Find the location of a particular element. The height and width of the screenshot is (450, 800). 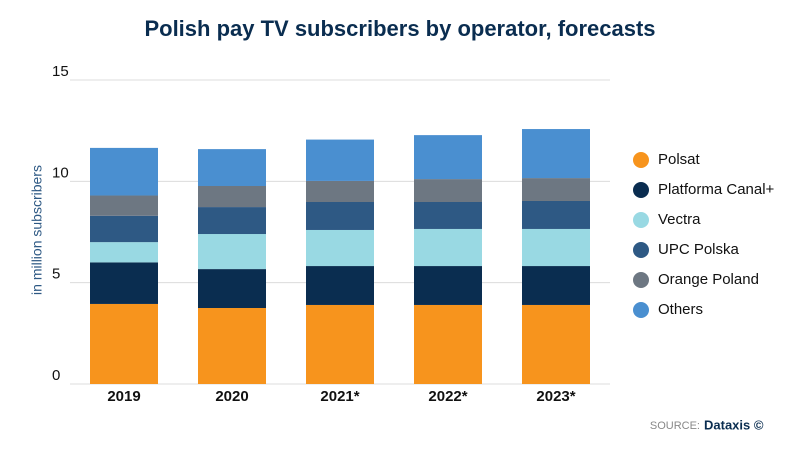

source: Dataxis © is located at coordinates (734, 424).